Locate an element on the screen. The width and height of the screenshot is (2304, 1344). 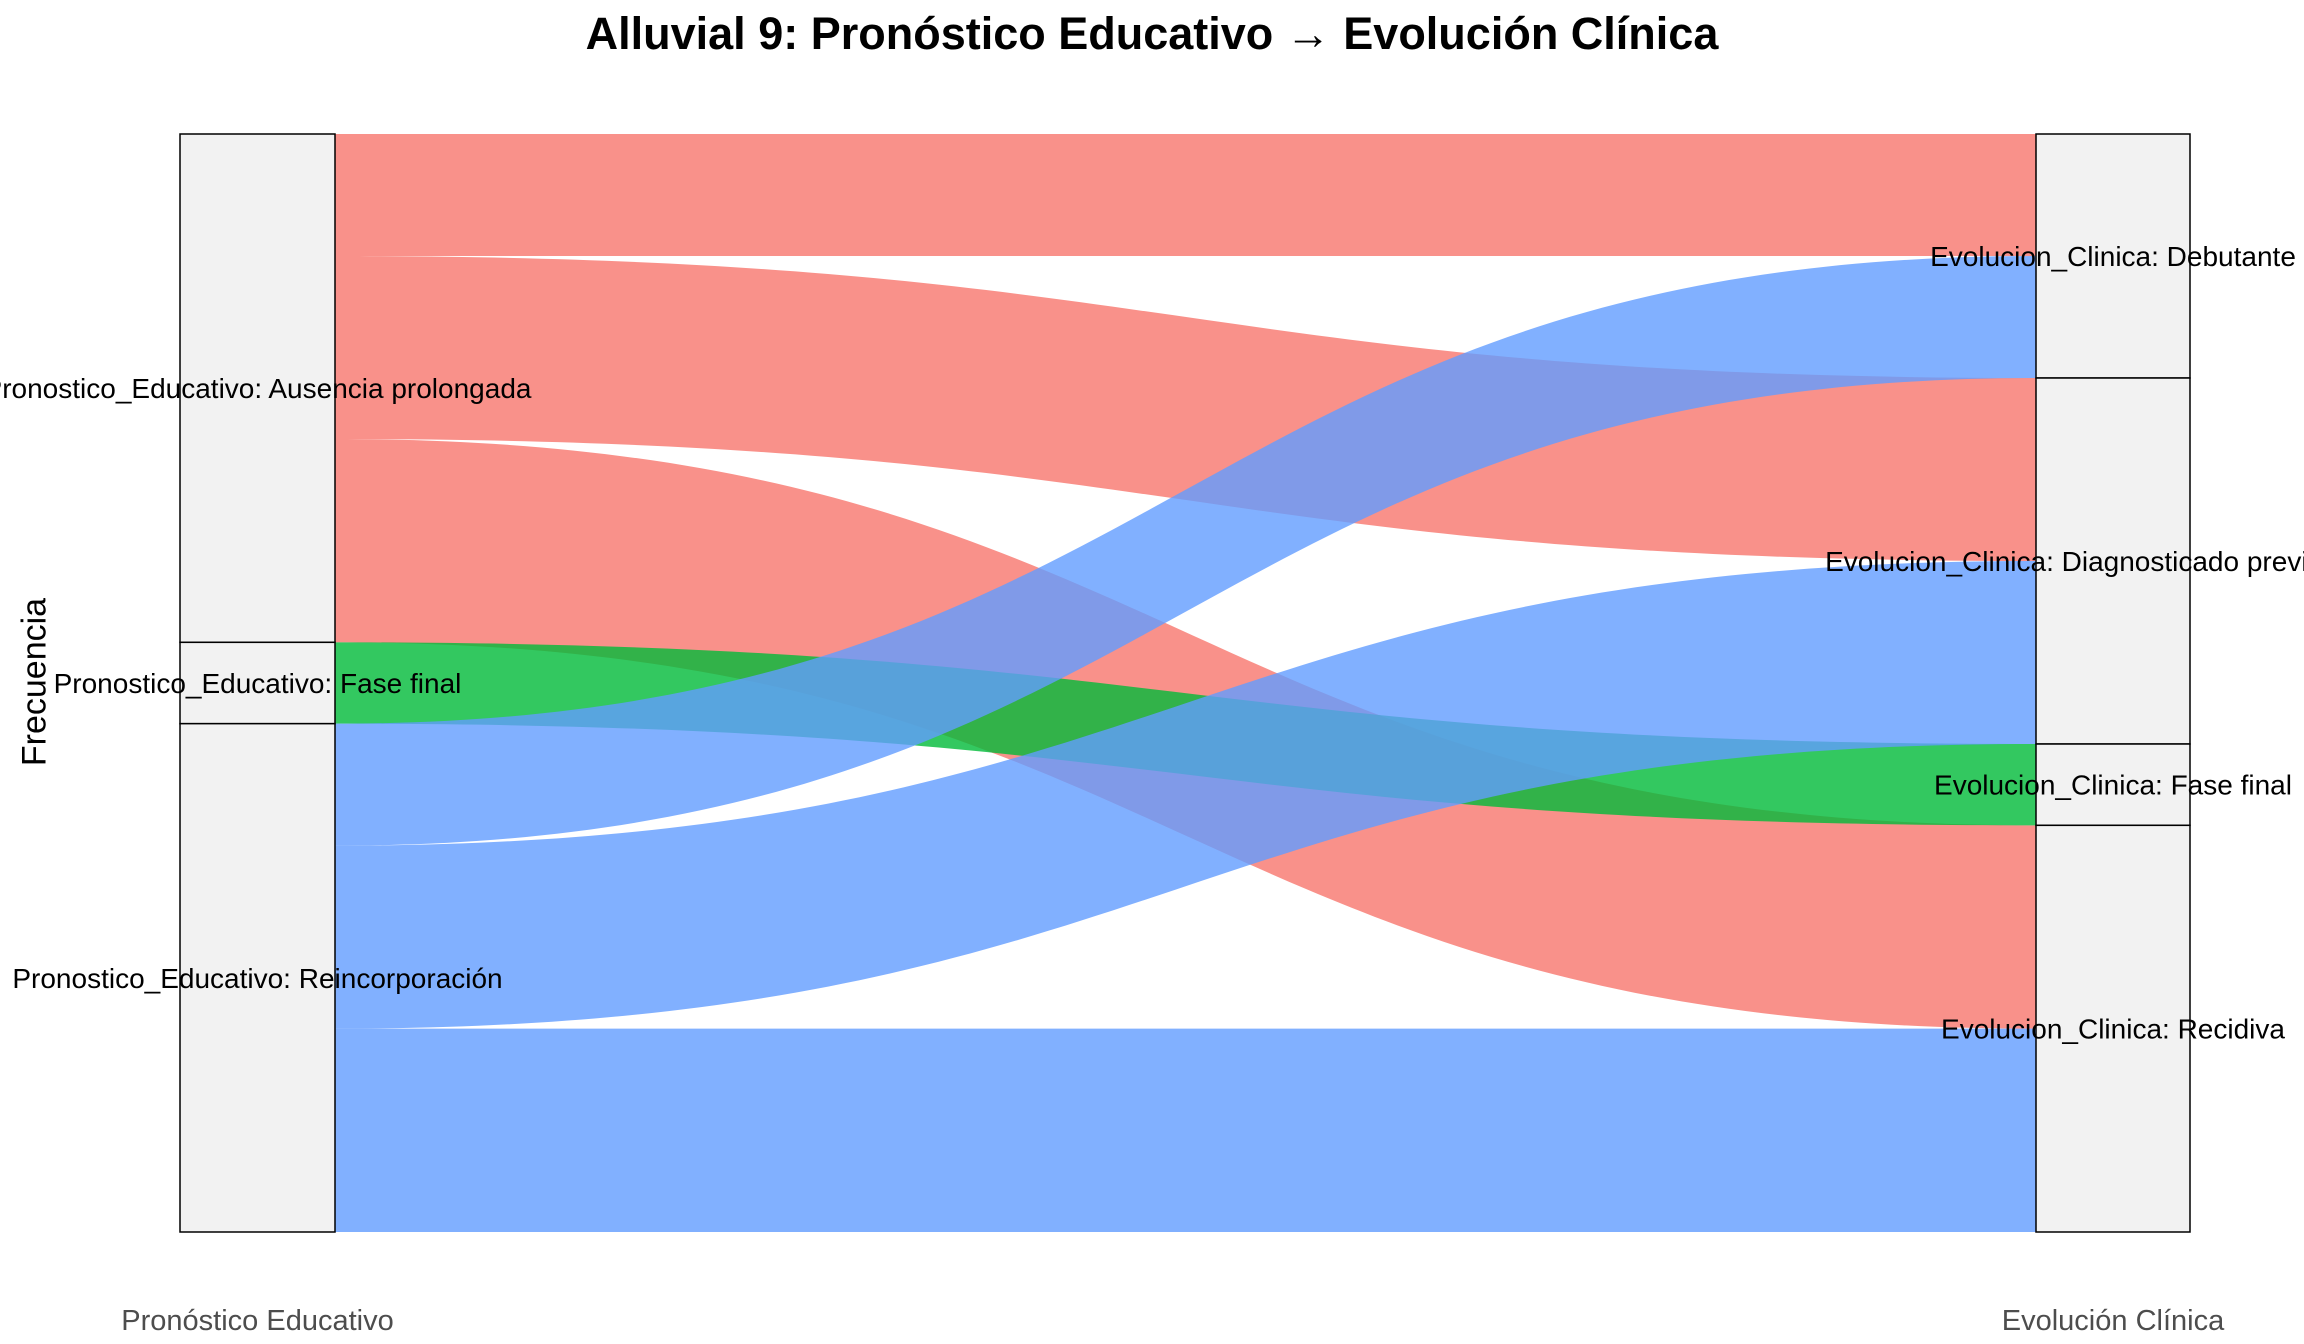
left-stratum-fase-final is located at coordinates (257, 683).